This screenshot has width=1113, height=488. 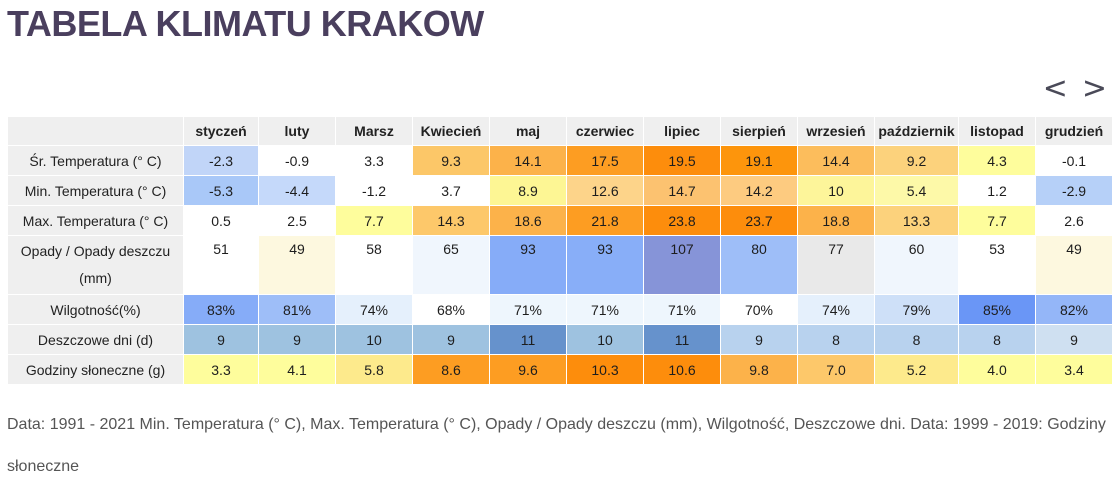 What do you see at coordinates (374, 369) in the screenshot?
I see `table-cell: 5.8` at bounding box center [374, 369].